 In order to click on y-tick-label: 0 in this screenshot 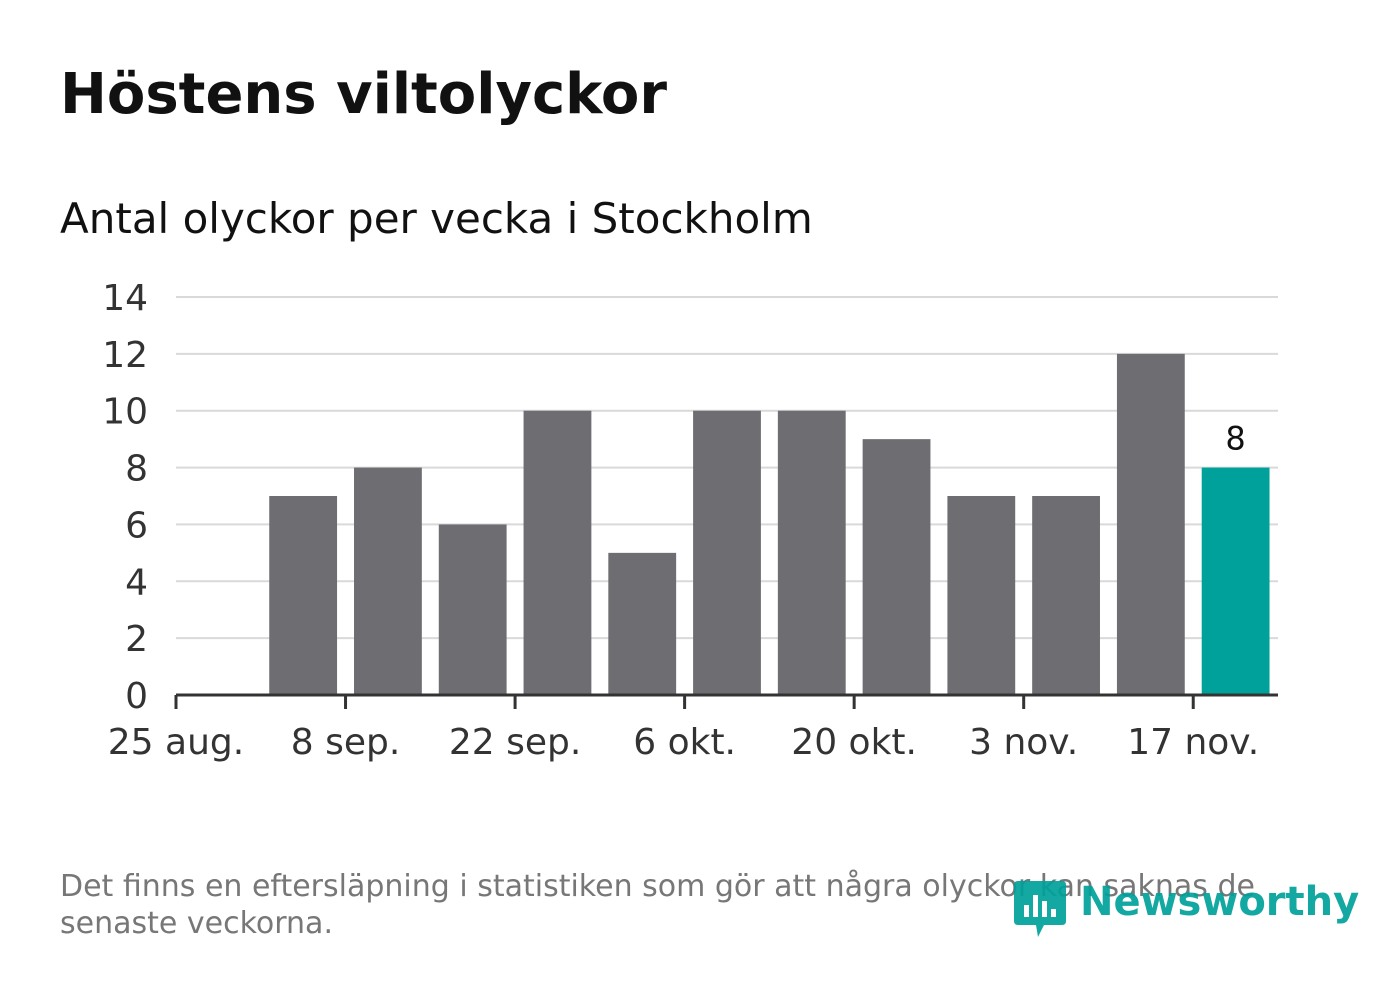, I will do `click(136, 696)`.